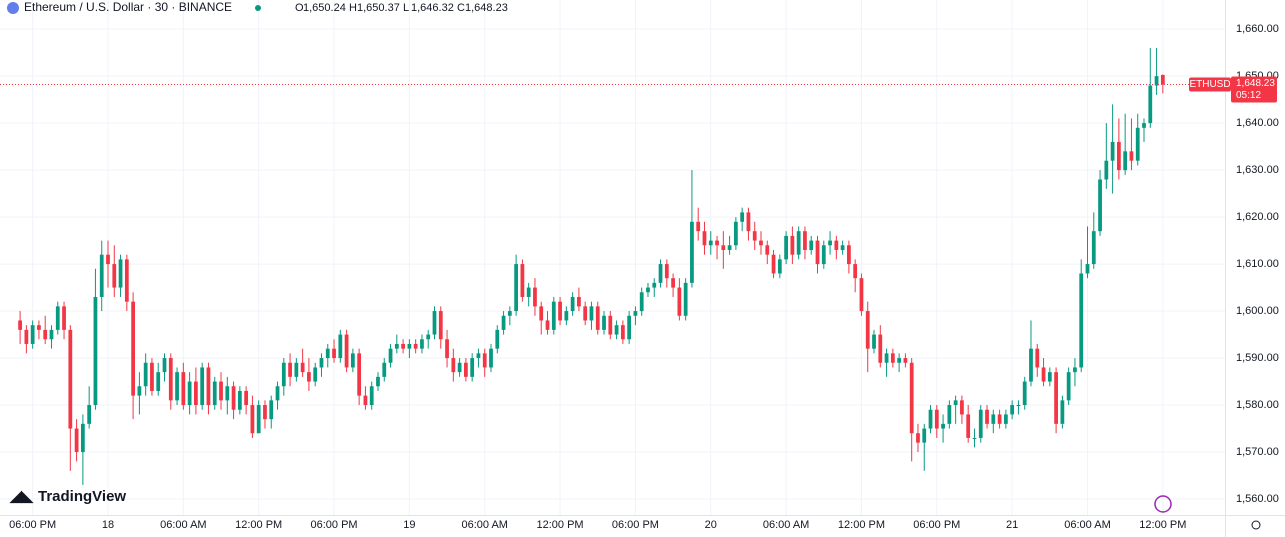 The image size is (1285, 537). Describe the element at coordinates (1257, 452) in the screenshot. I see `y-tick-label: 1,570.00` at that location.